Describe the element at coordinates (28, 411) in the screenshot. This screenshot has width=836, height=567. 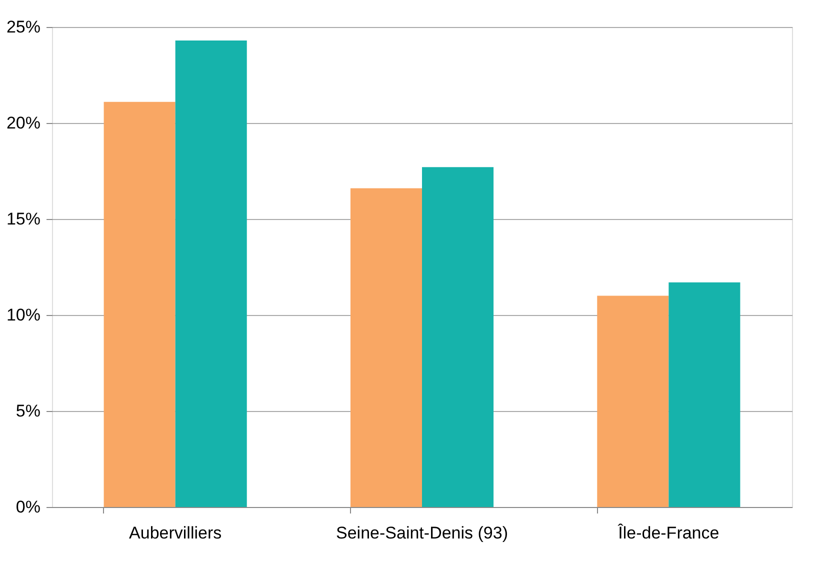
I see `y-tick-label: 5%` at that location.